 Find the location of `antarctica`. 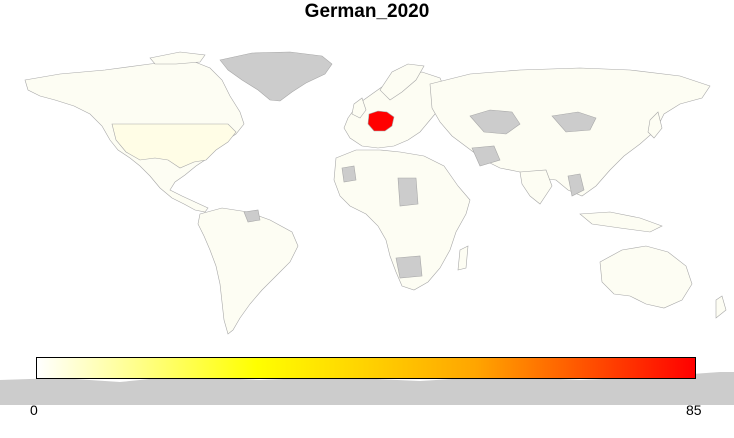

antarctica is located at coordinates (367, 388).